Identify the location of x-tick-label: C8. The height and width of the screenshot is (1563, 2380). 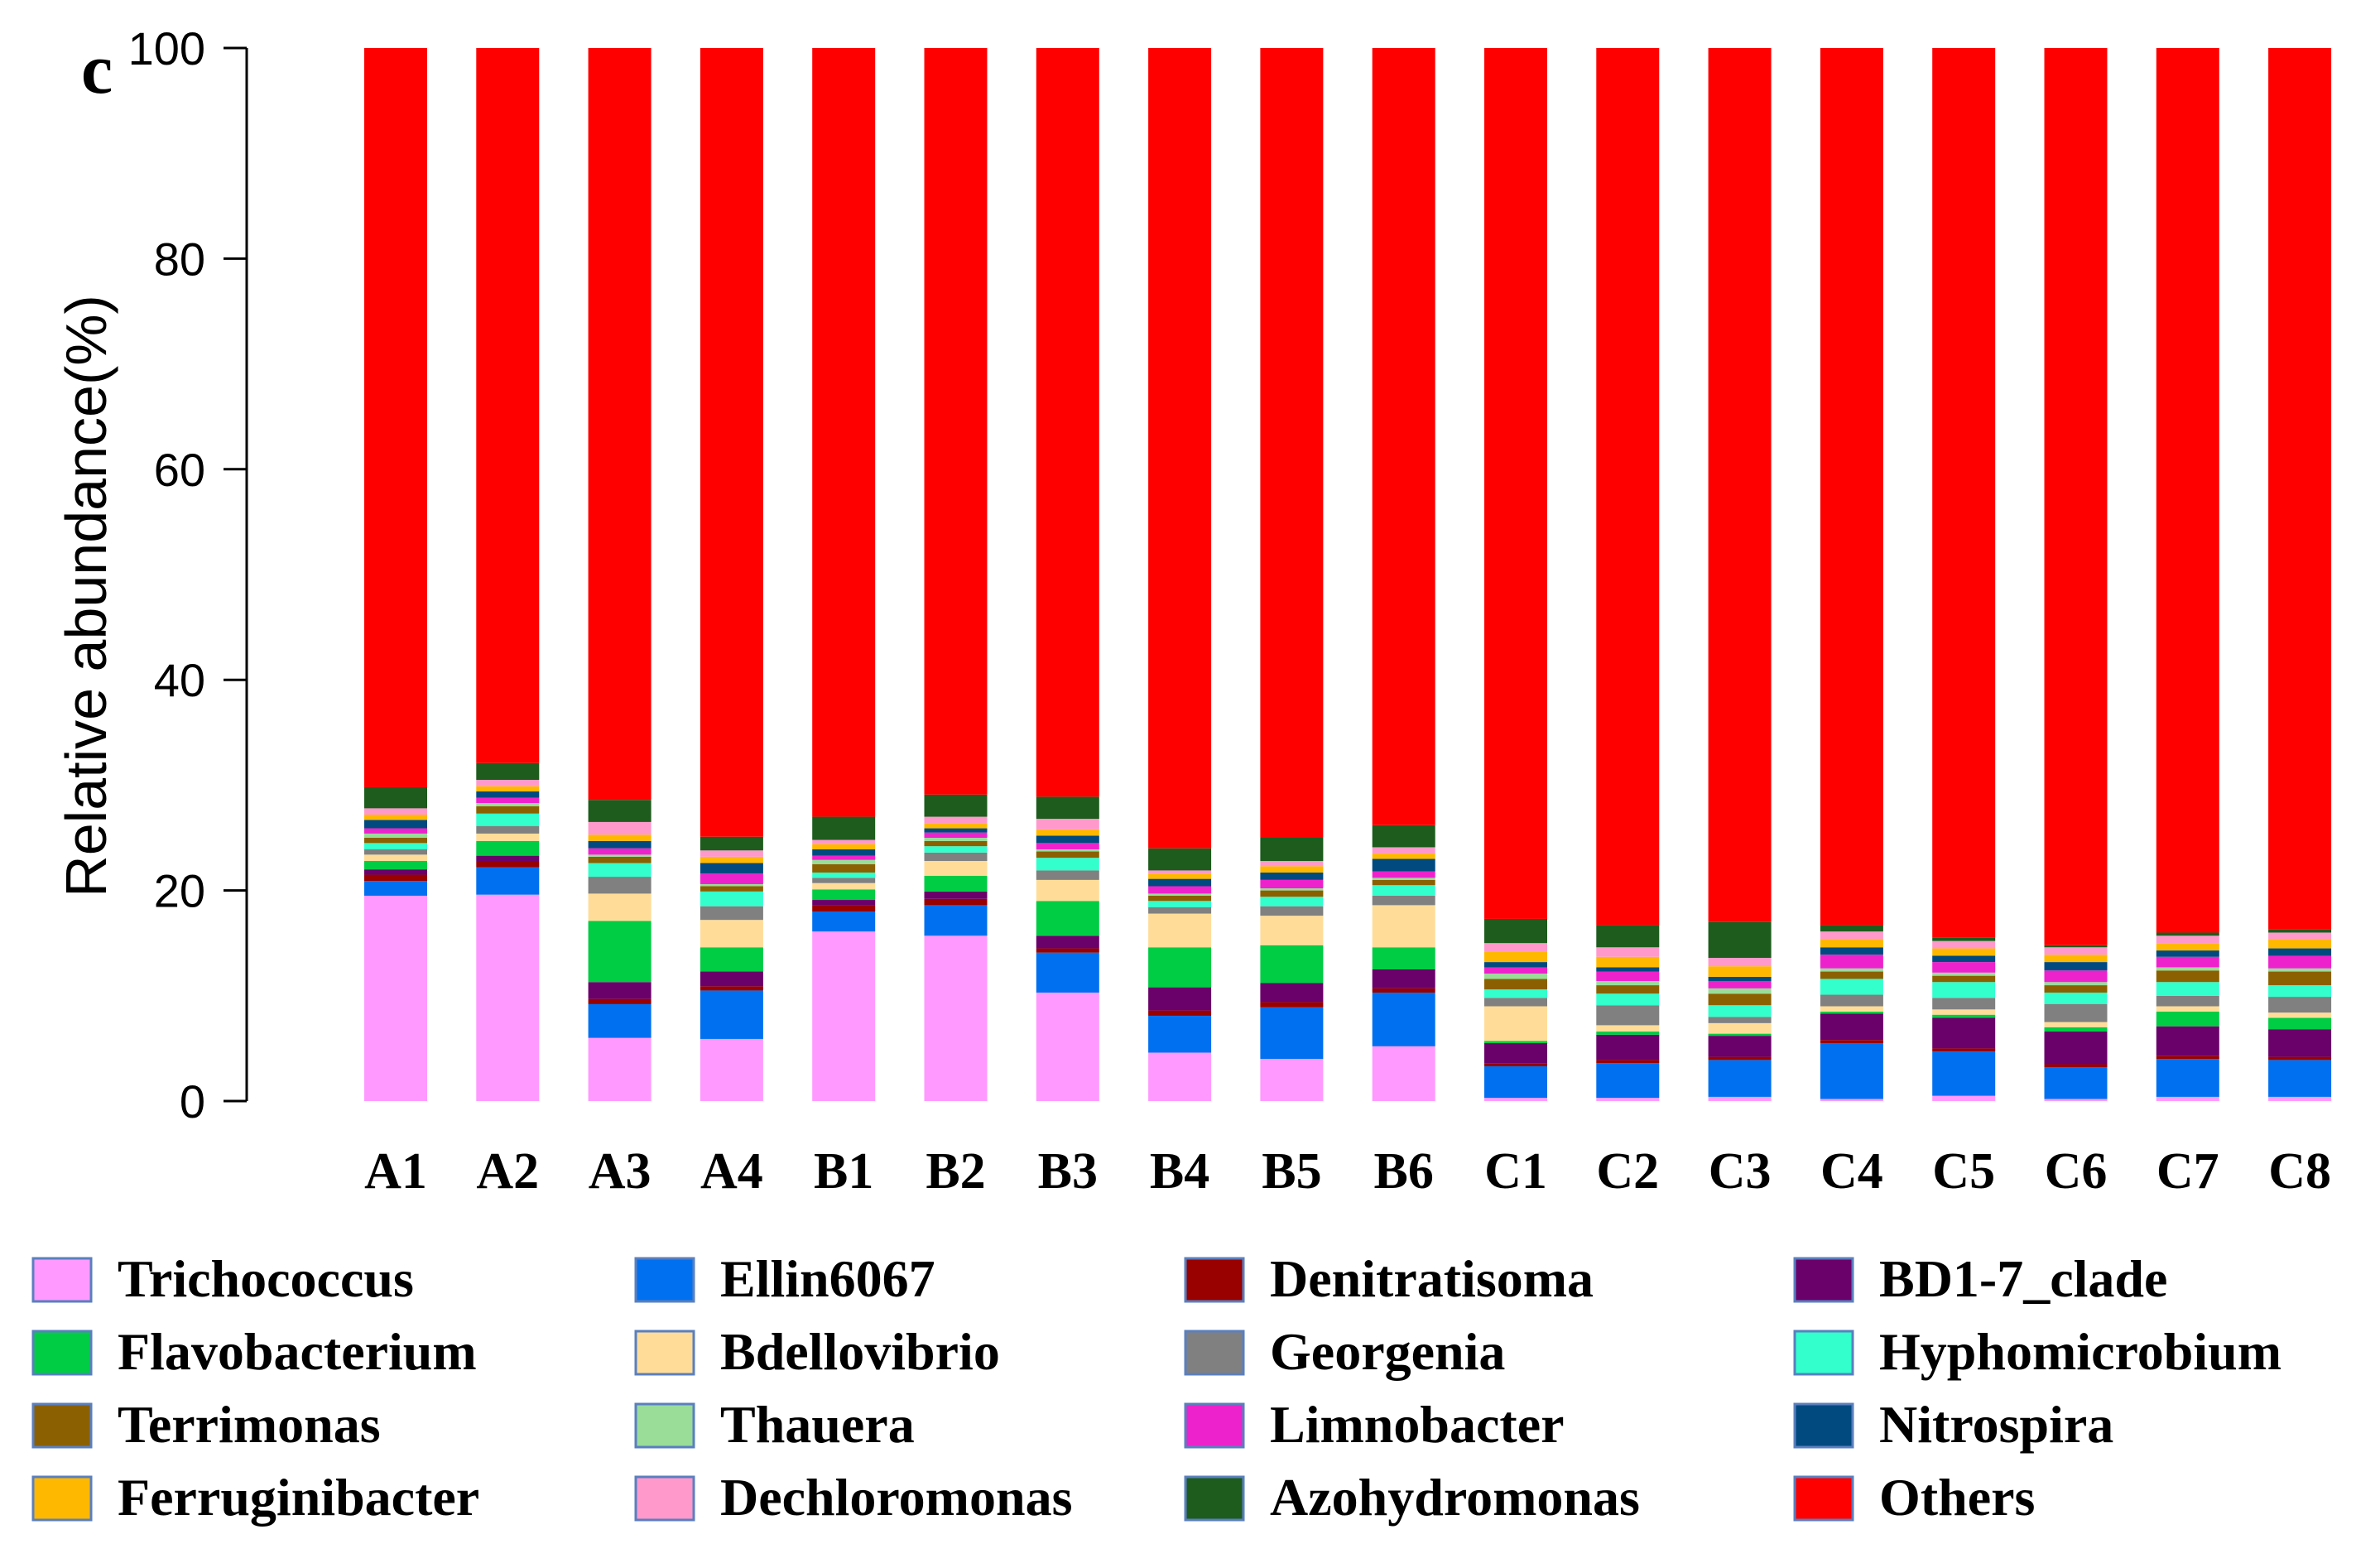
(2299, 1171).